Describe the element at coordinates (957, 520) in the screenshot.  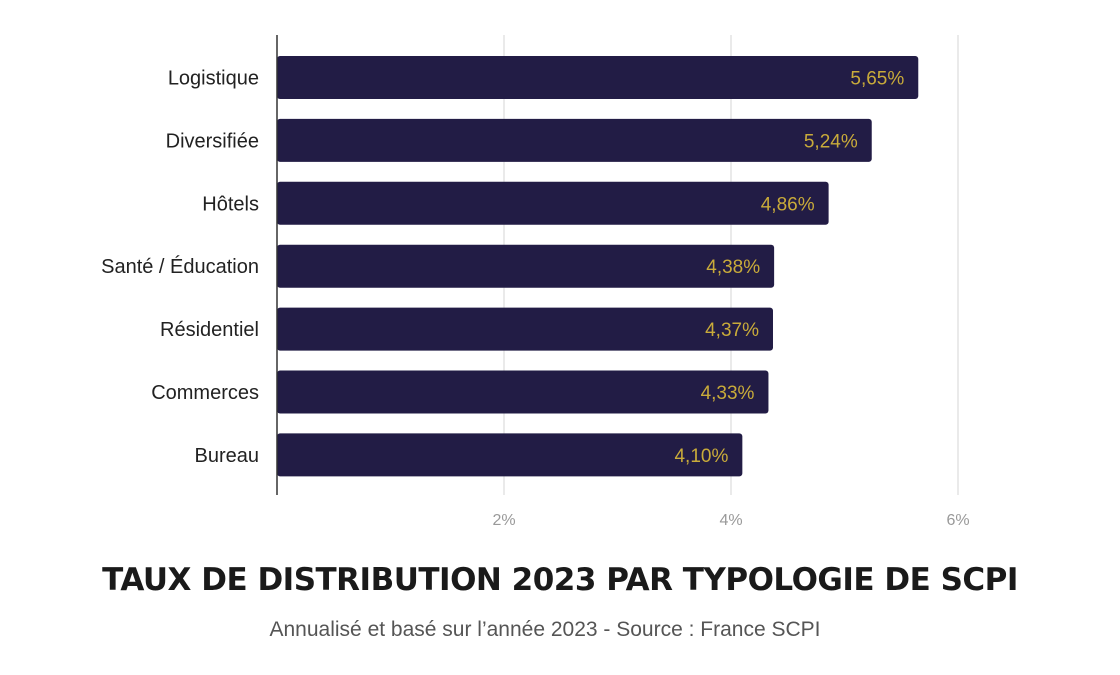
I see `x-tick-label: 6%` at that location.